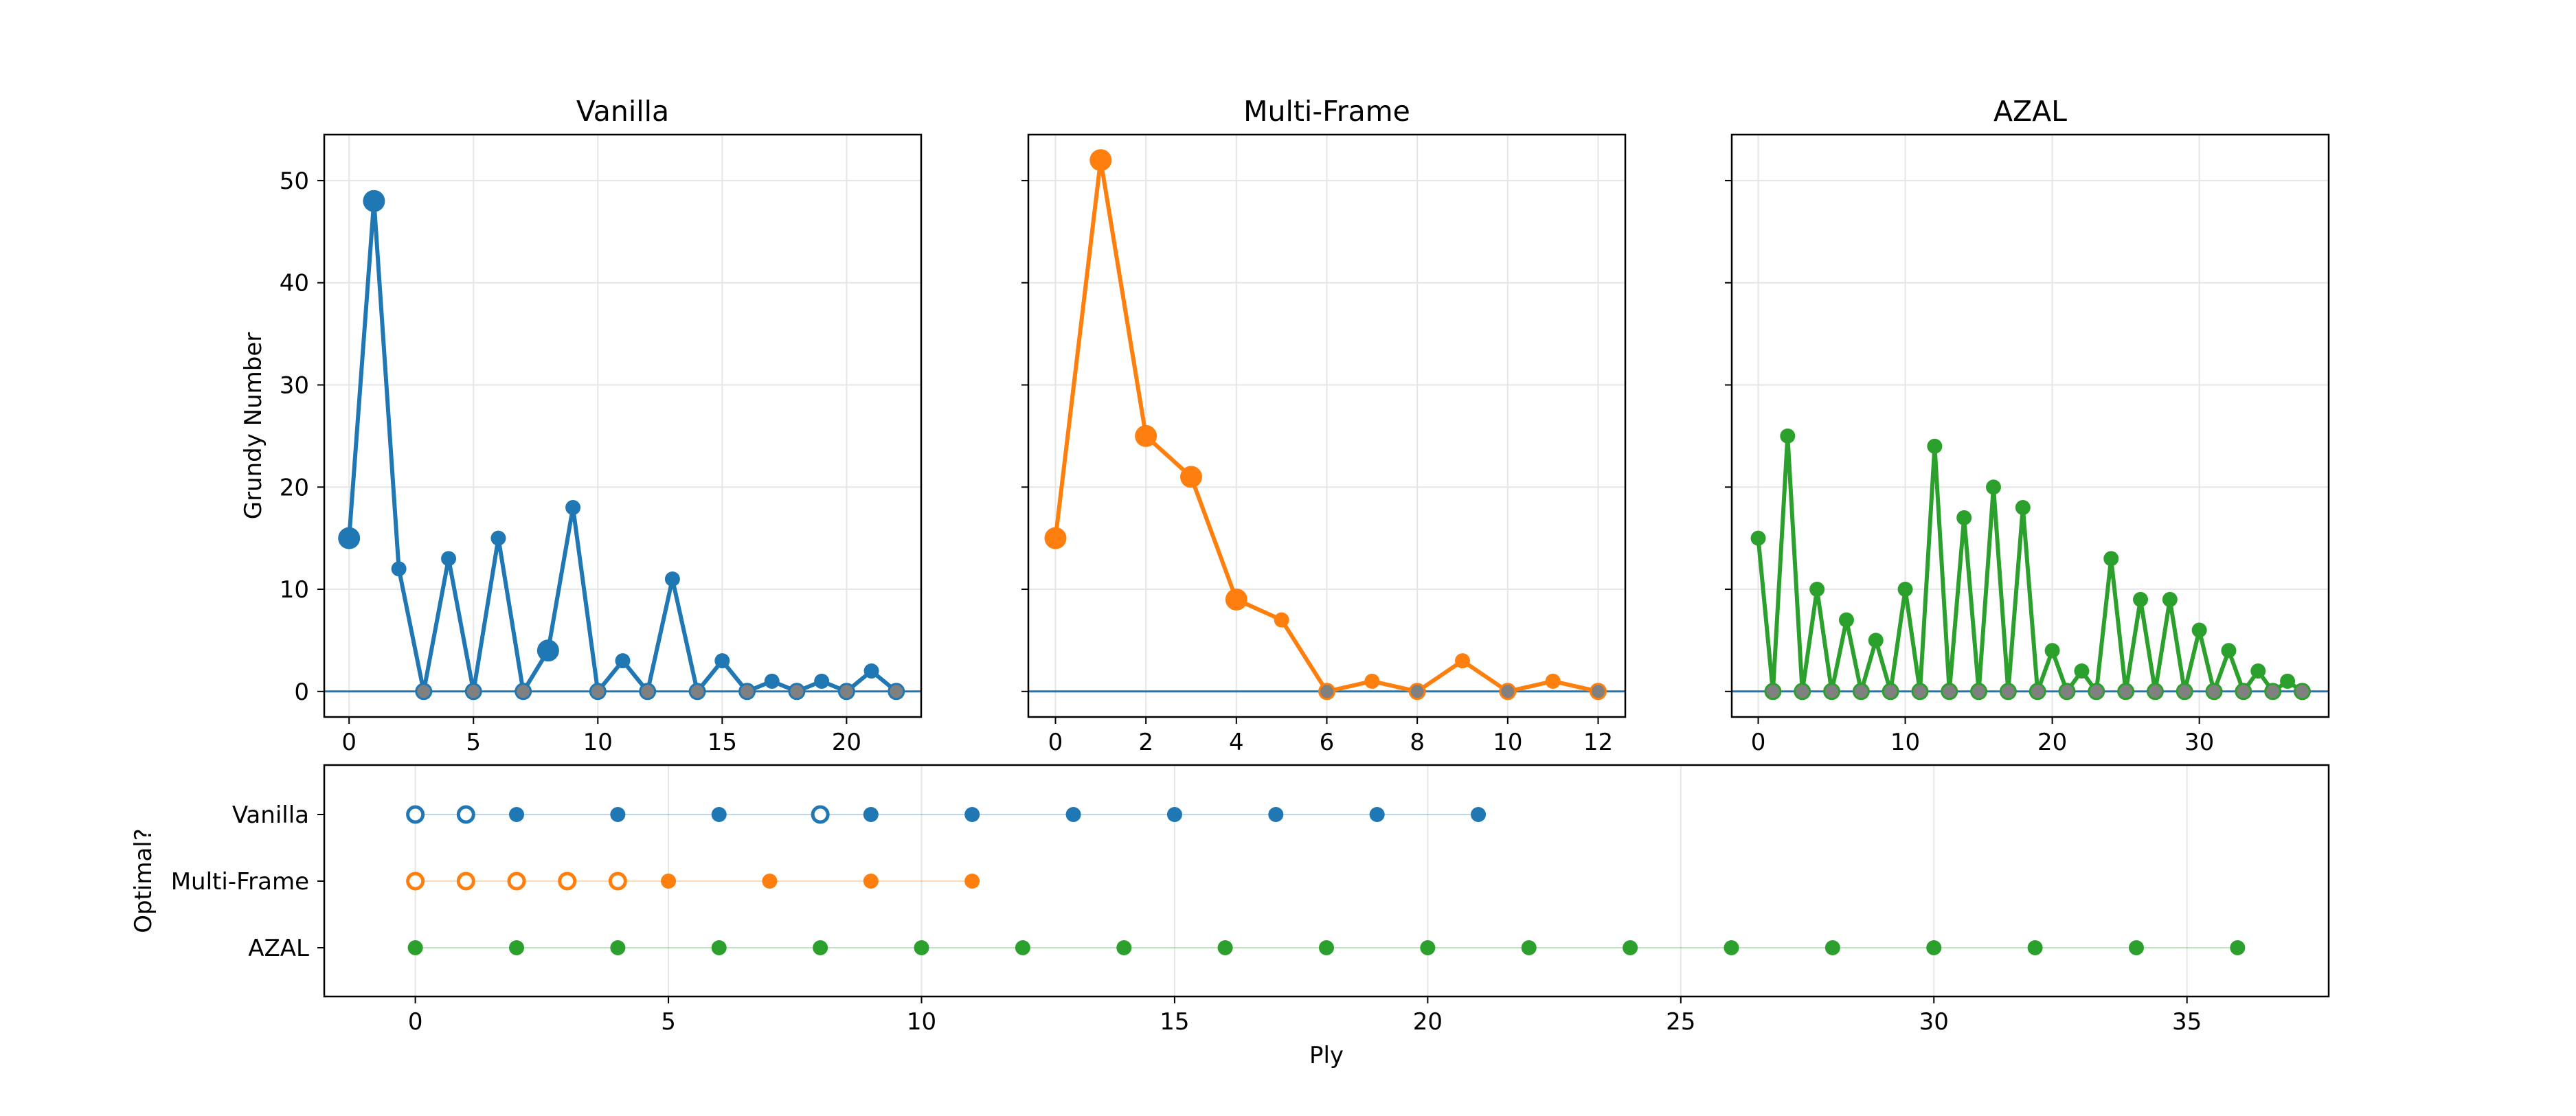 The height and width of the screenshot is (1116, 2576). Describe the element at coordinates (598, 742) in the screenshot. I see `vanilla-x-tick-label: 10` at that location.